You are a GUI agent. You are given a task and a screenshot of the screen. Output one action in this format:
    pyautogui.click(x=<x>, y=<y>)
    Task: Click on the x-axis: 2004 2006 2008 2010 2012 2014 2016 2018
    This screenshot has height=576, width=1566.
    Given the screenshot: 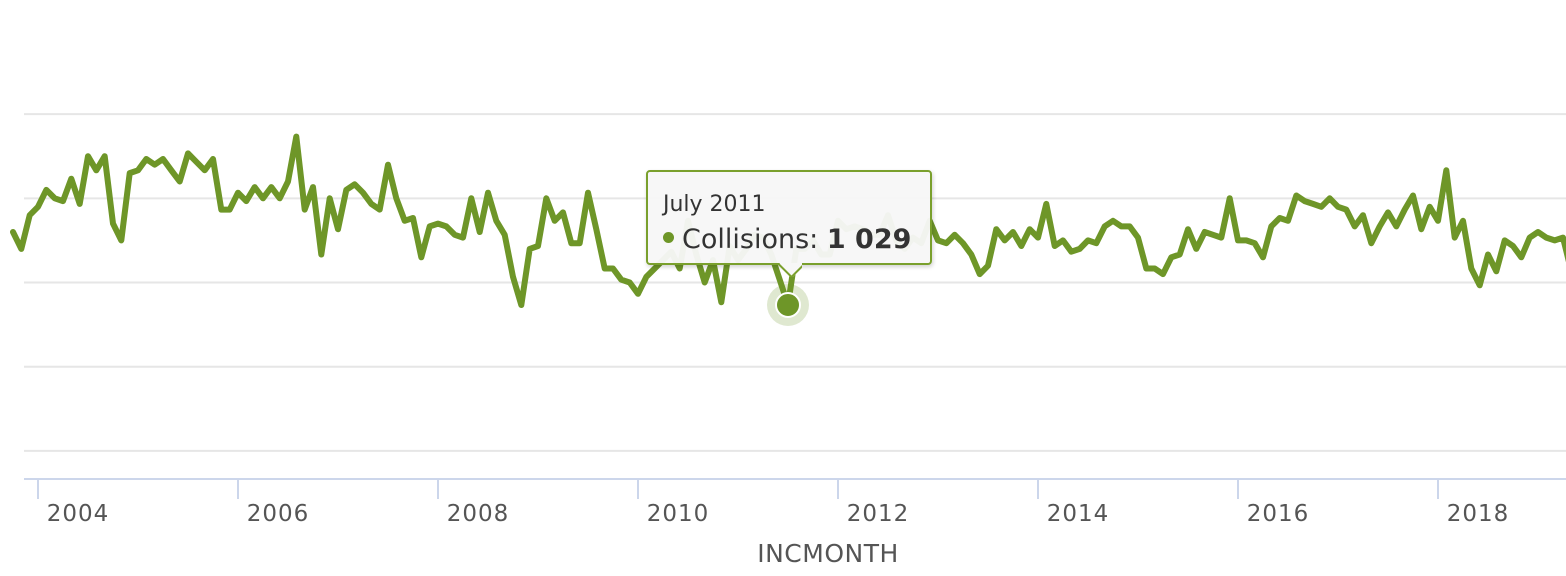 What is the action you would take?
    pyautogui.click(x=795, y=502)
    